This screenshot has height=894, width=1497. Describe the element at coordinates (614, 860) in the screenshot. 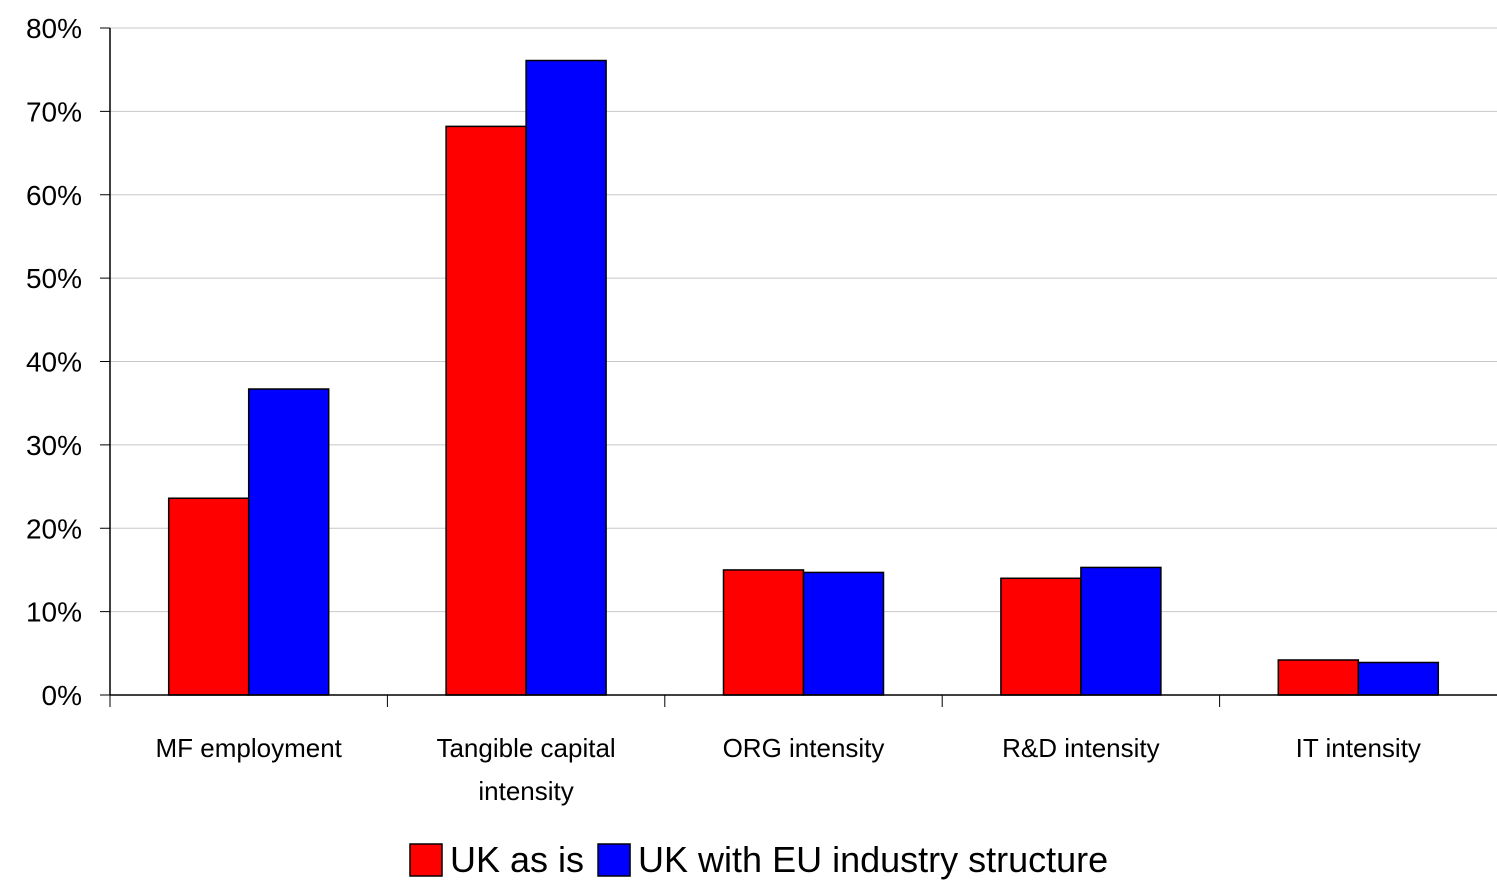

I see `legend-swatch-uk-with-eu-structure` at that location.